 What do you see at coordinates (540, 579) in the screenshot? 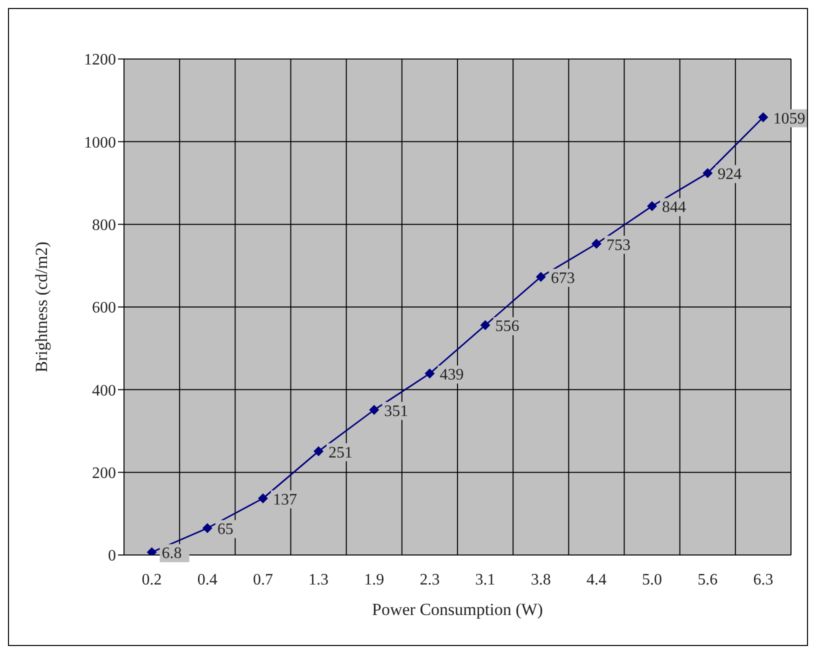
I see `x-tick-label: 3.8` at bounding box center [540, 579].